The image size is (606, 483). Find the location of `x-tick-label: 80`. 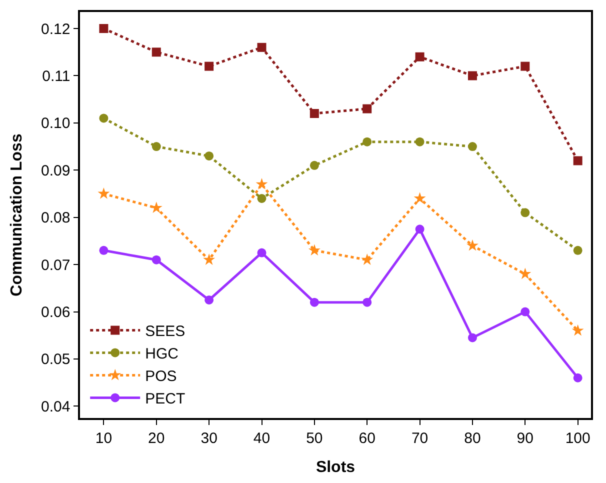

x-tick-label: 80 is located at coordinates (472, 438).